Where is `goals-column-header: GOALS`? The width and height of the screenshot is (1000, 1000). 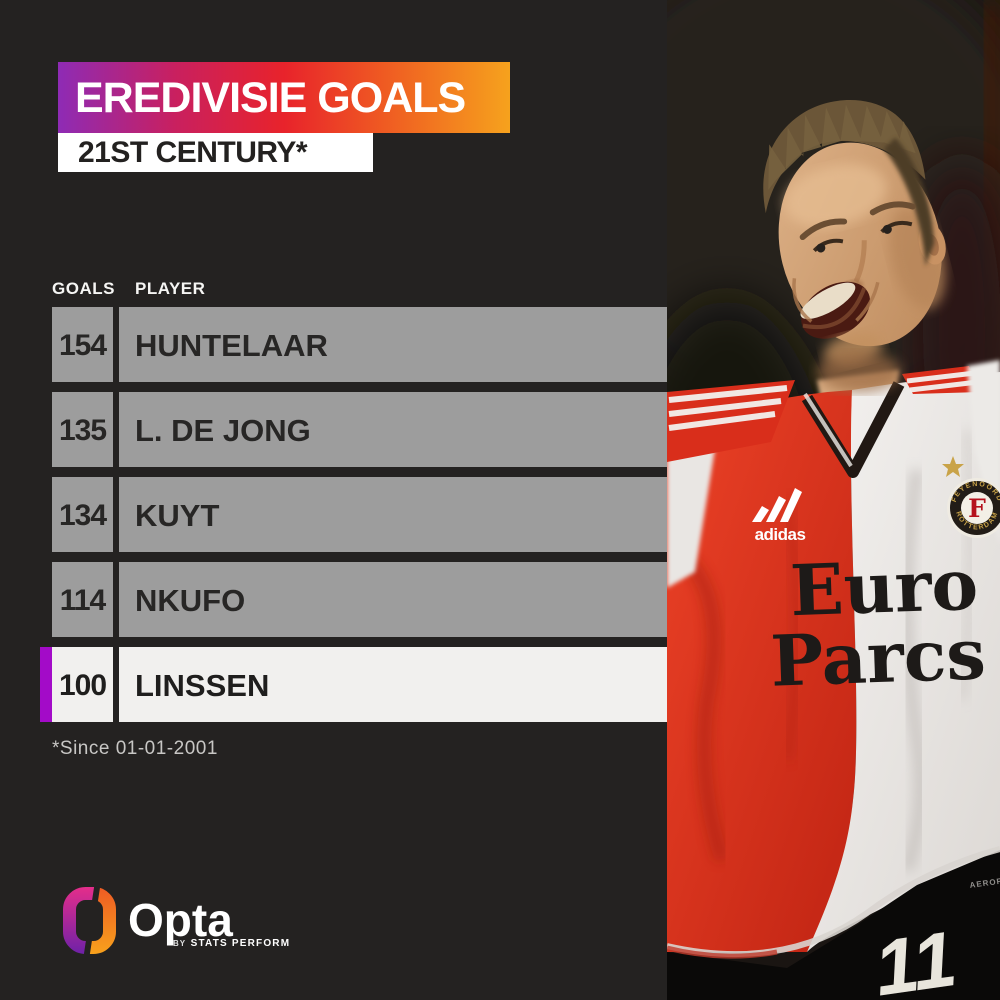 goals-column-header: GOALS is located at coordinates (83, 288).